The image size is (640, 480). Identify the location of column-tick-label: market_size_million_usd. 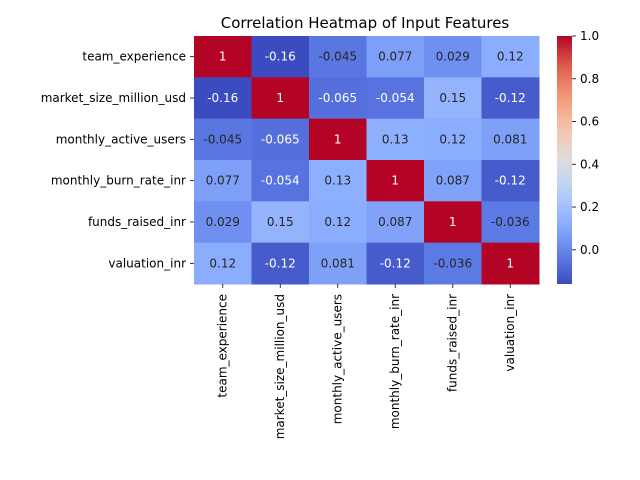
(280, 366).